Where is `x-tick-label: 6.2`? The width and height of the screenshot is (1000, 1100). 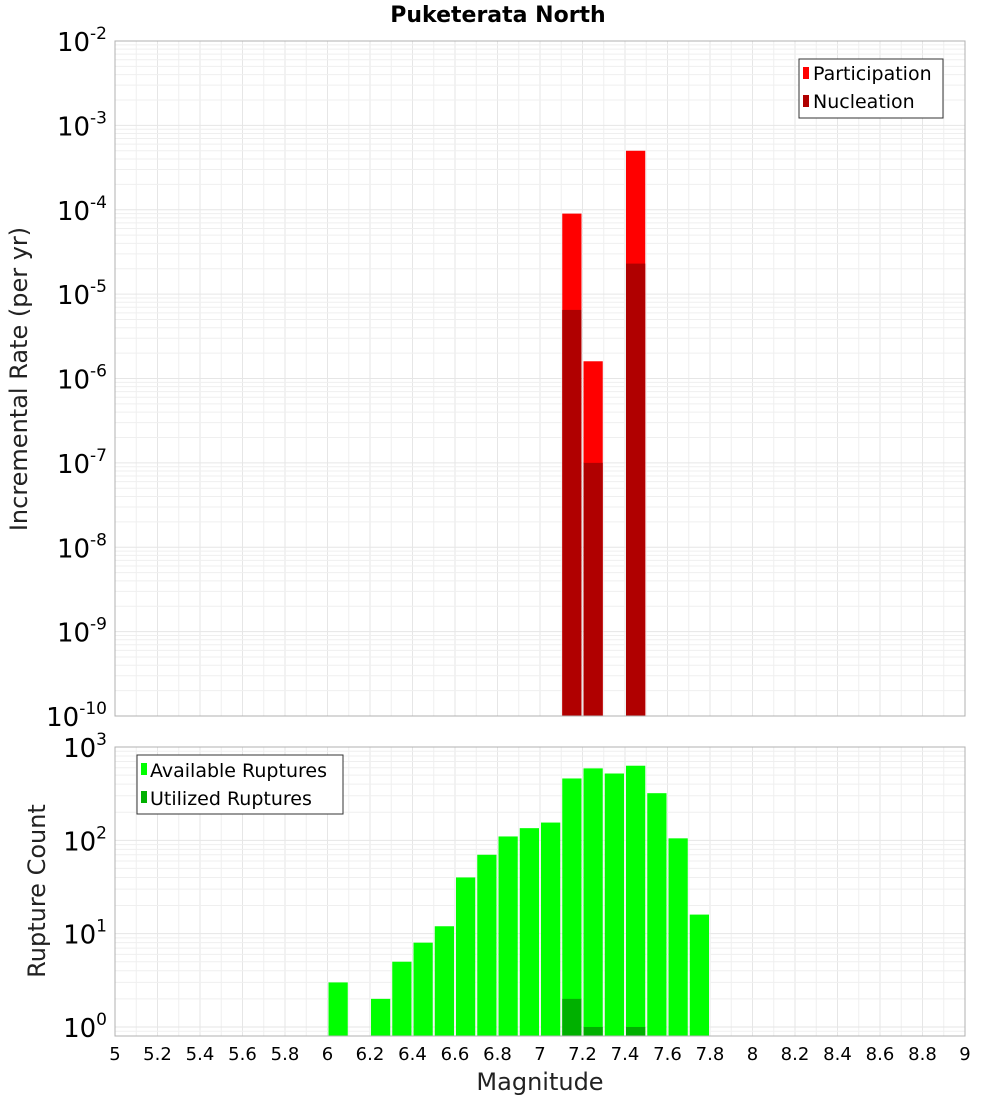 x-tick-label: 6.2 is located at coordinates (370, 1054).